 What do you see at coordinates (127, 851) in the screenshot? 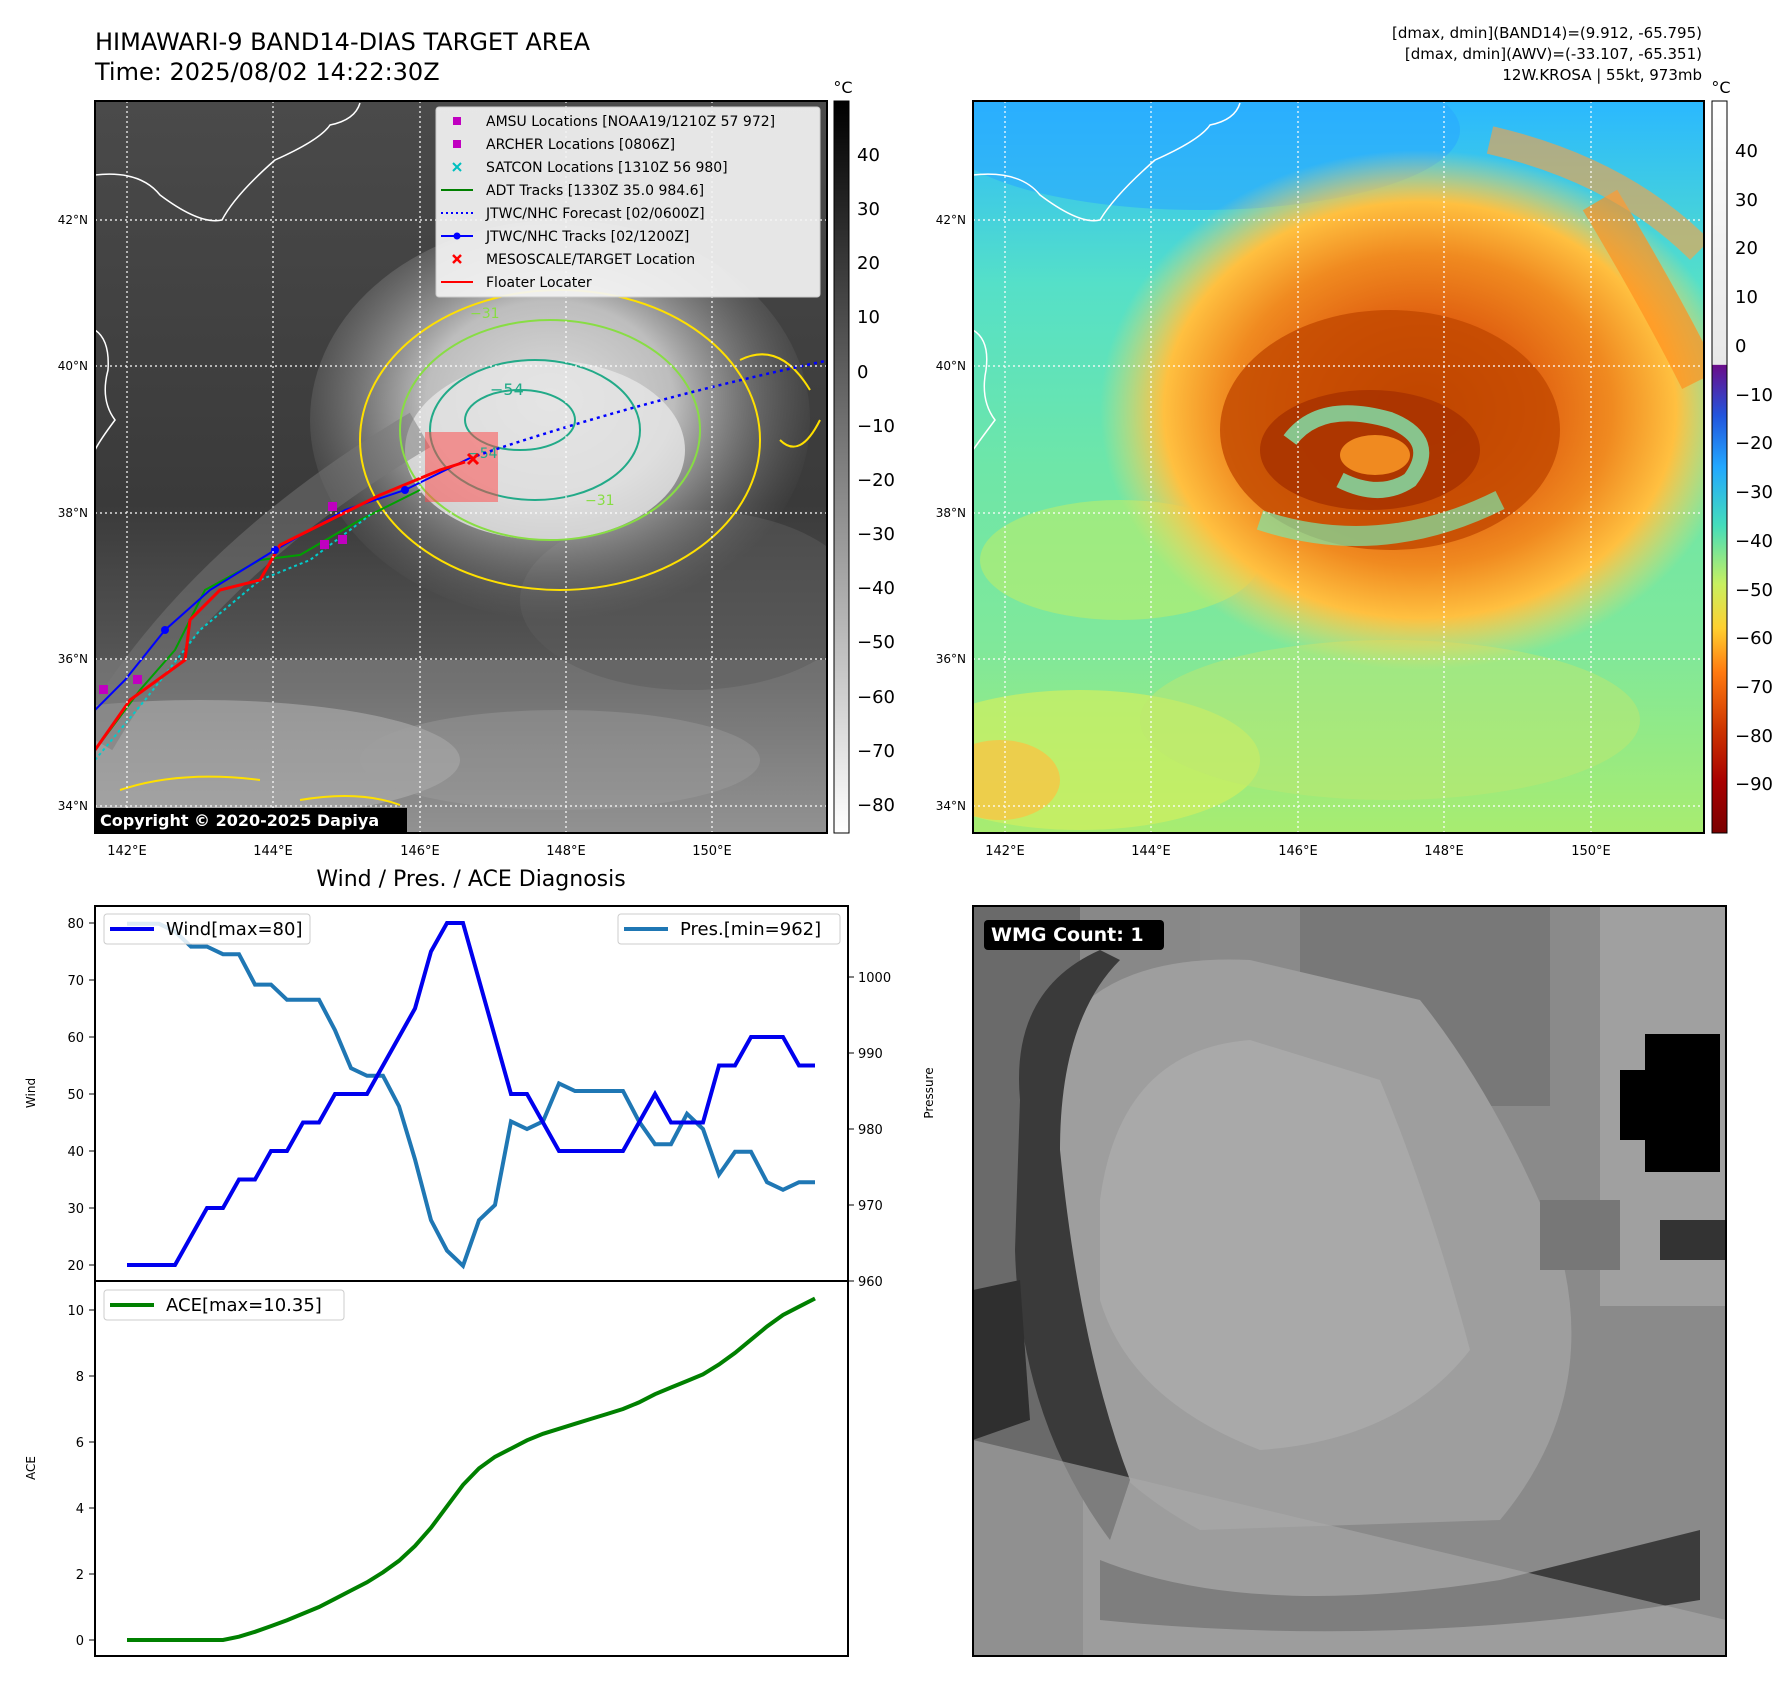
I see `svg-text: 142°E` at bounding box center [127, 851].